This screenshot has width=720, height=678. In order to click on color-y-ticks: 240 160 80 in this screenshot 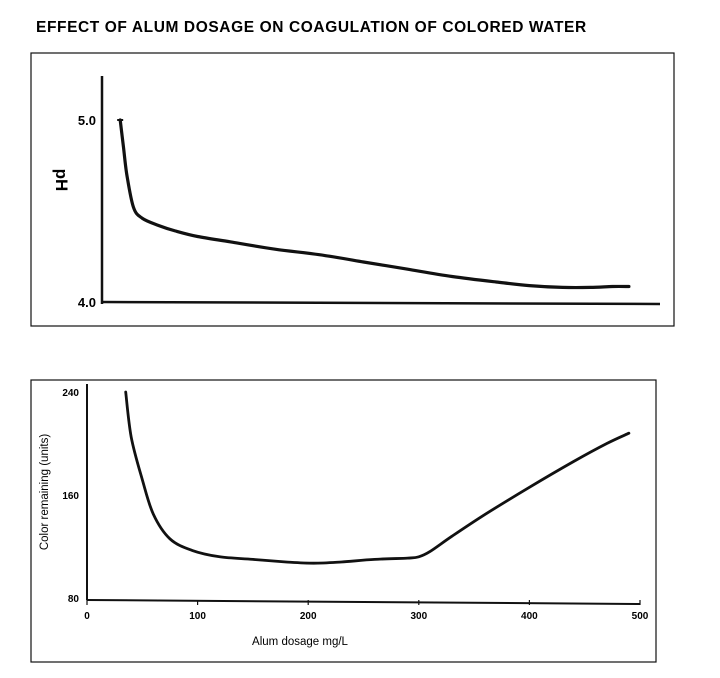, I will do `click(70, 496)`.